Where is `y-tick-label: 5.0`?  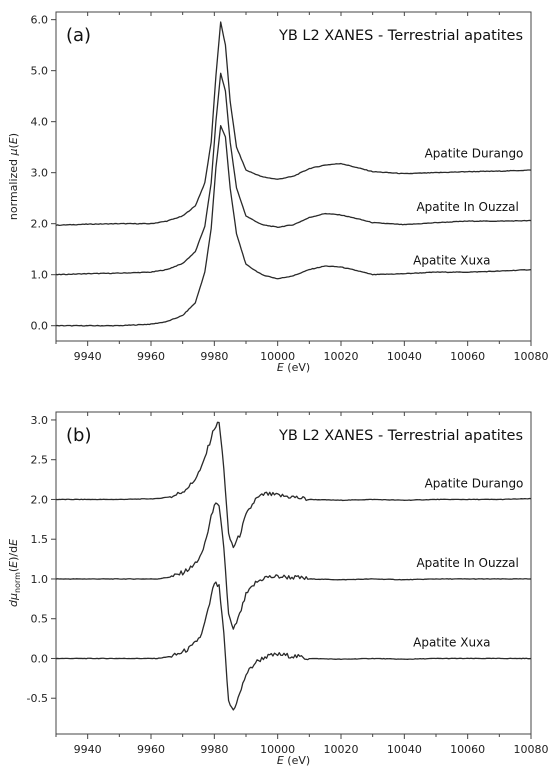
y-tick-label: 5.0 is located at coordinates (40, 71).